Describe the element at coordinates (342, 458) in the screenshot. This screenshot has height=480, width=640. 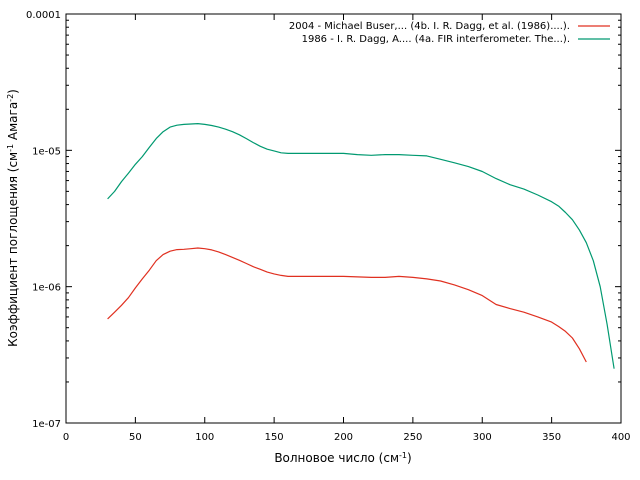
I see `x-axis-title: Волновое число (см-1)` at that location.